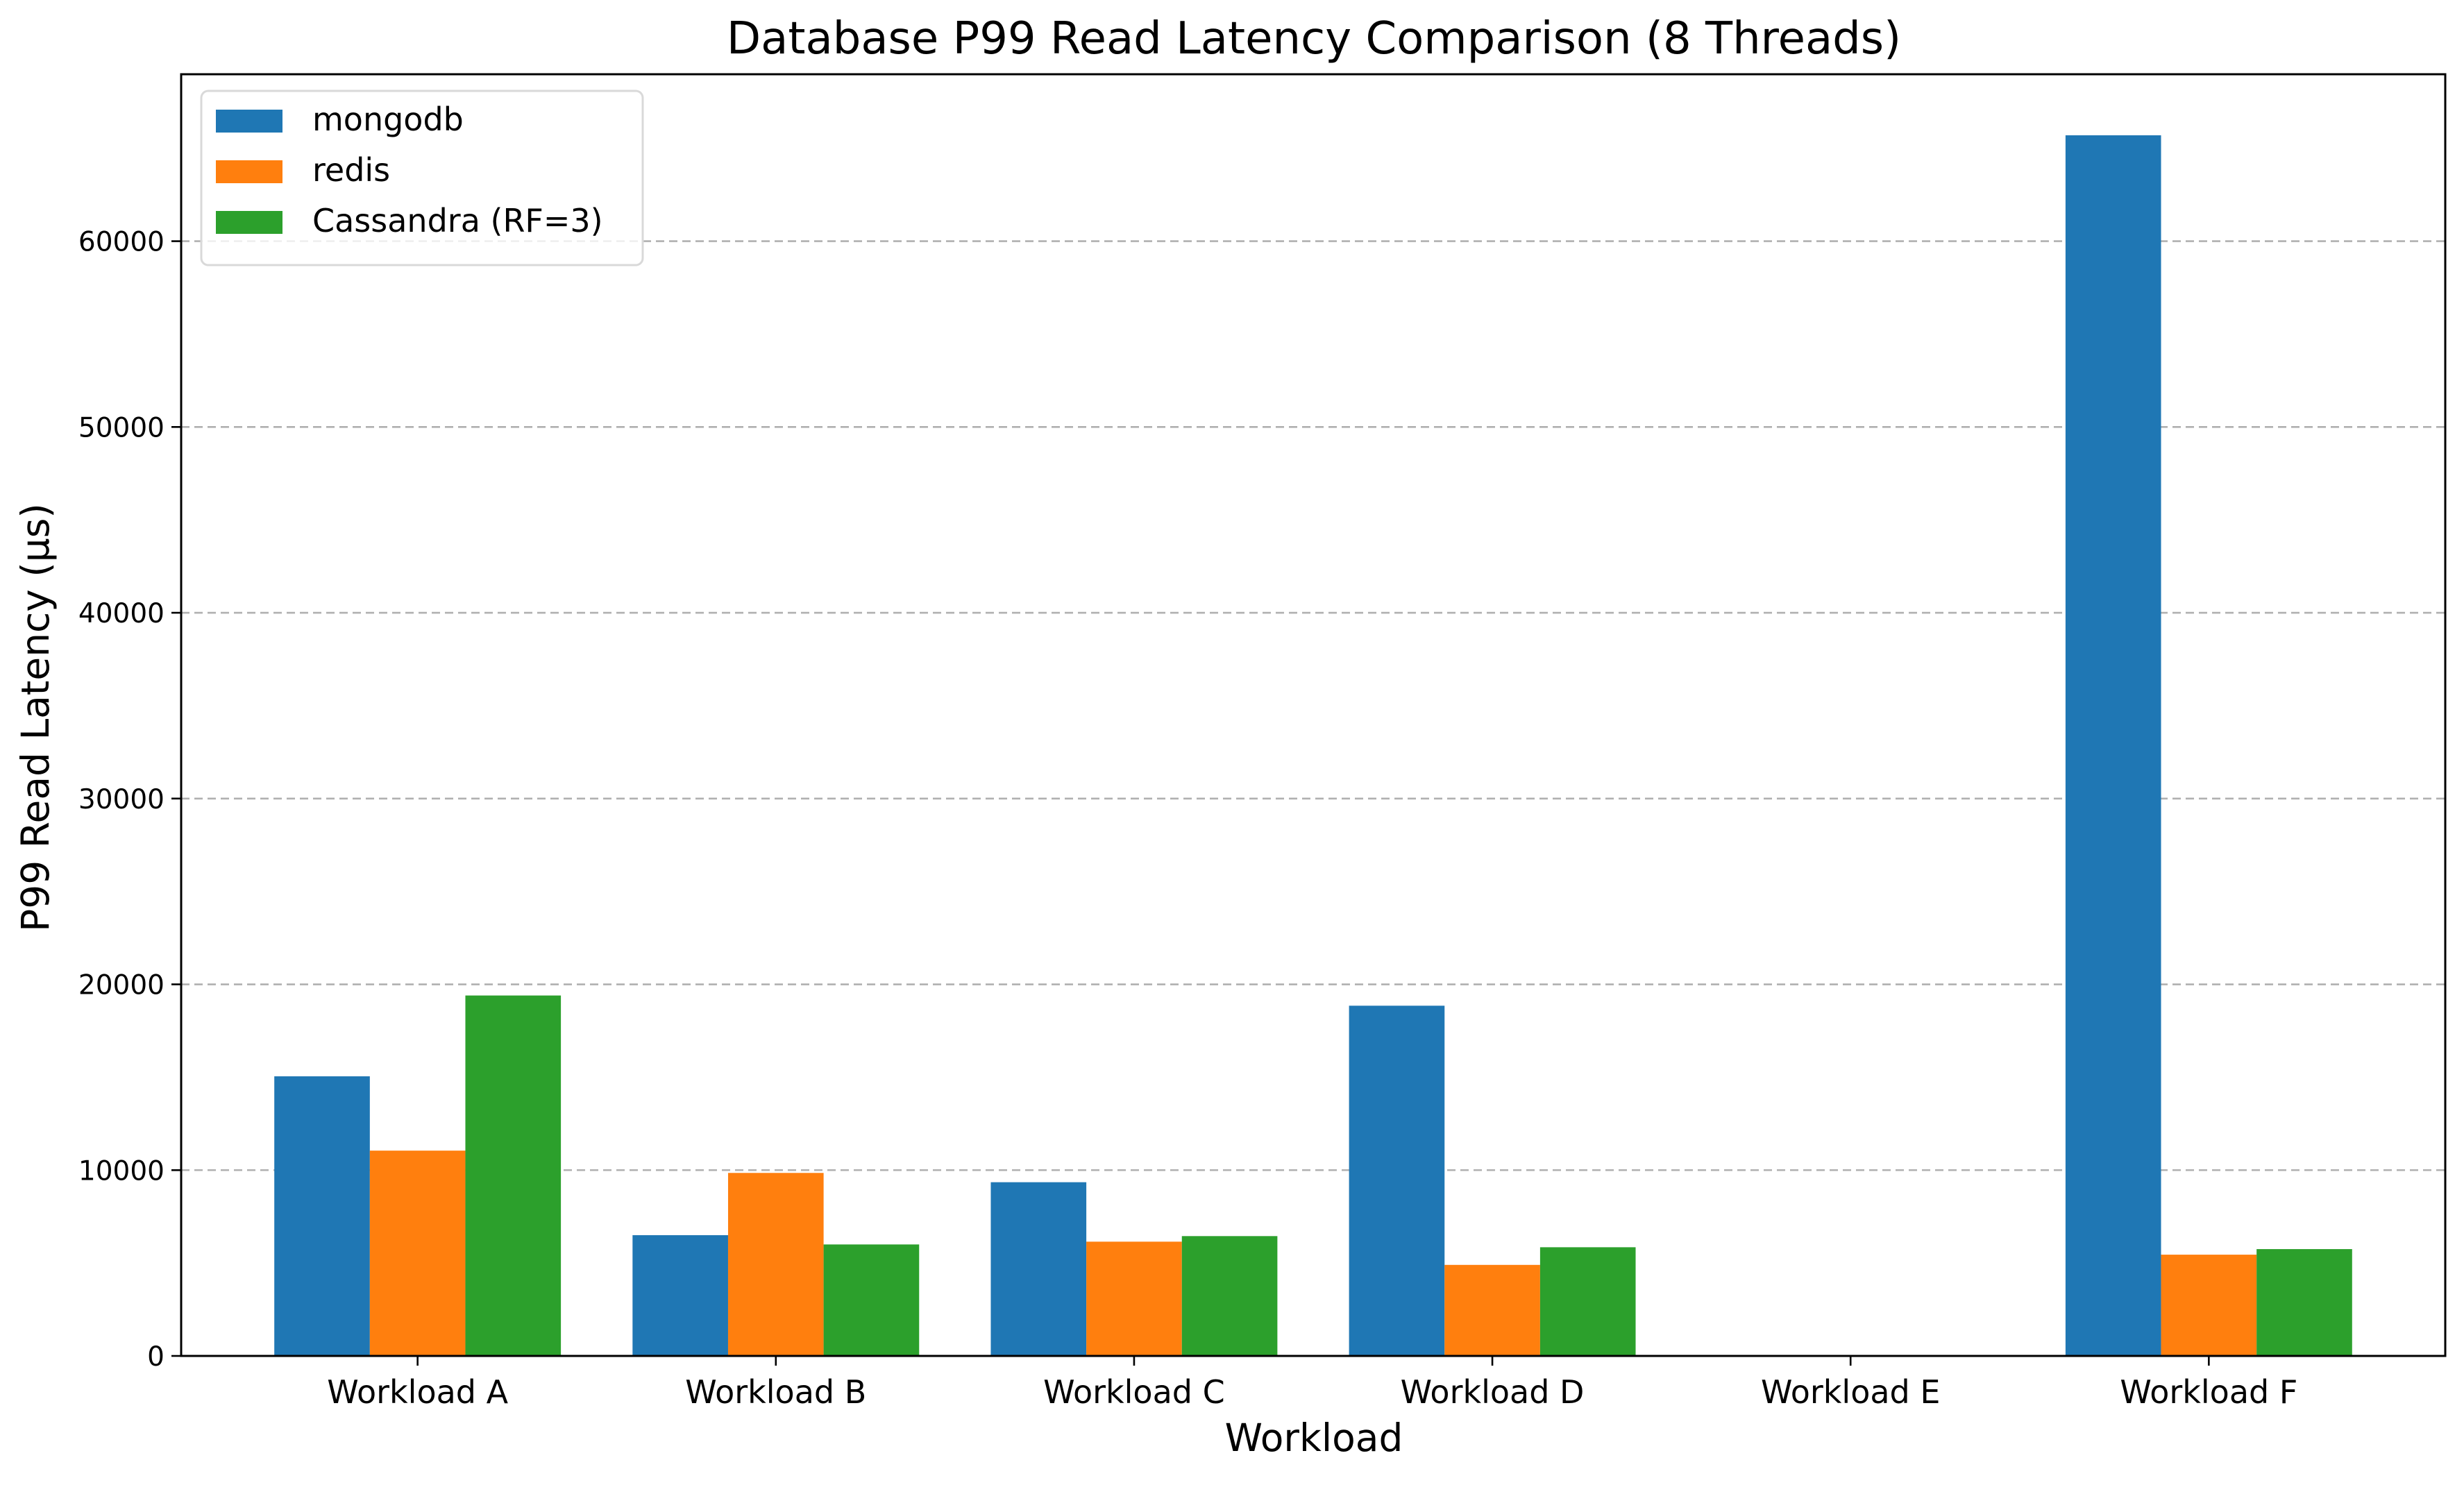 The image size is (2464, 1485). Describe the element at coordinates (35, 717) in the screenshot. I see `y-axis-label: P99 Read Latency (µs)` at that location.